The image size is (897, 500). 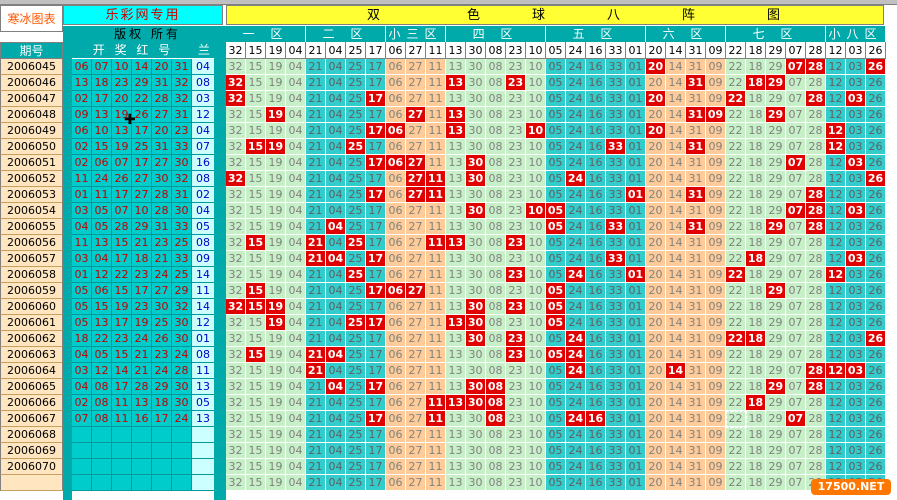 What do you see at coordinates (816, 275) in the screenshot?
I see `number-cell: 28` at bounding box center [816, 275].